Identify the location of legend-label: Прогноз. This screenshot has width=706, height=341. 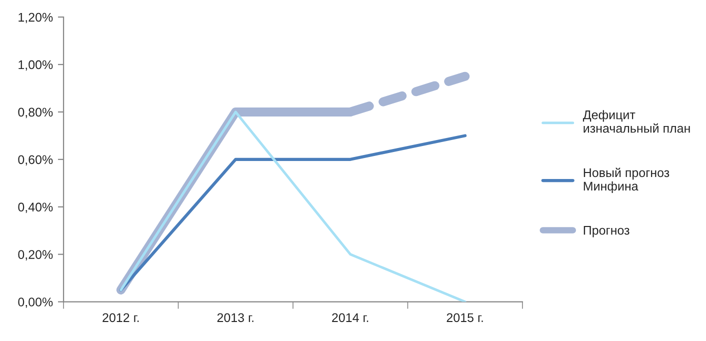
(607, 232).